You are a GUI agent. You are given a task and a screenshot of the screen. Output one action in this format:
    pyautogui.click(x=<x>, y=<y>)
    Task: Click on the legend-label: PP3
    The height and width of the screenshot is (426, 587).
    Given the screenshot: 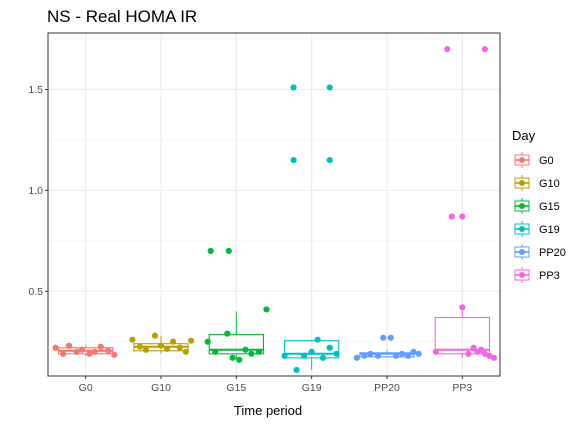 What is the action you would take?
    pyautogui.click(x=549, y=276)
    